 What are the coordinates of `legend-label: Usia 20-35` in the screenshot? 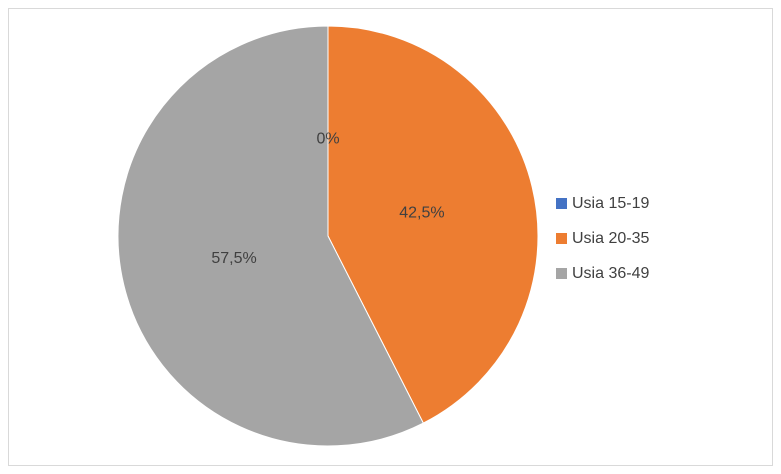 It's located at (610, 238).